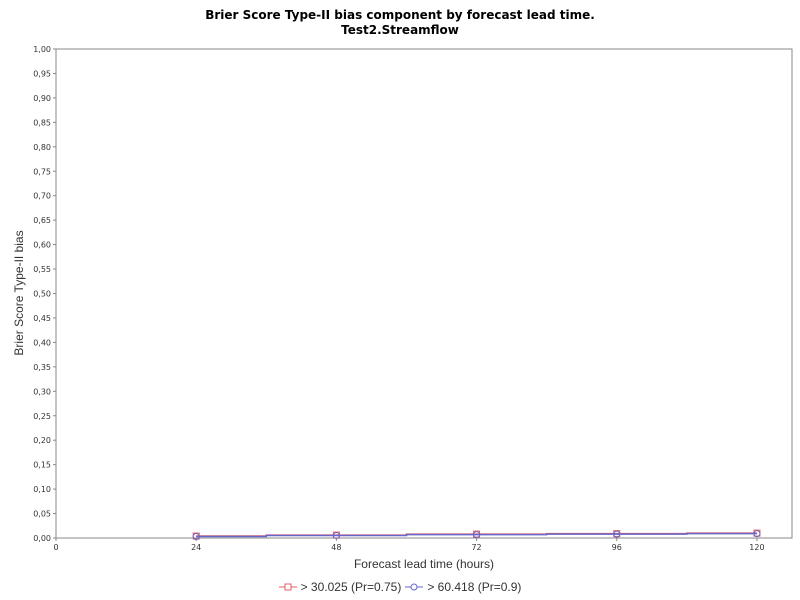 This screenshot has width=800, height=600. Describe the element at coordinates (424, 564) in the screenshot. I see `x-axis-label: Forecast lead time (hours)` at that location.